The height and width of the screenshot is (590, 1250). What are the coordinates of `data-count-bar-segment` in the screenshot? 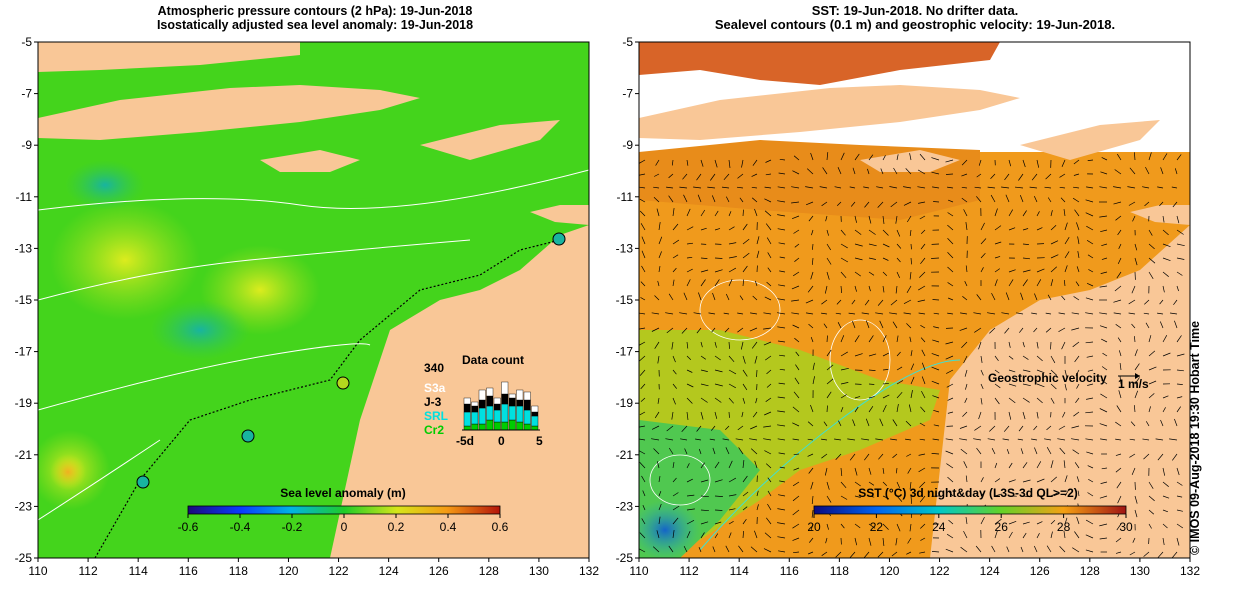 It's located at (527, 427).